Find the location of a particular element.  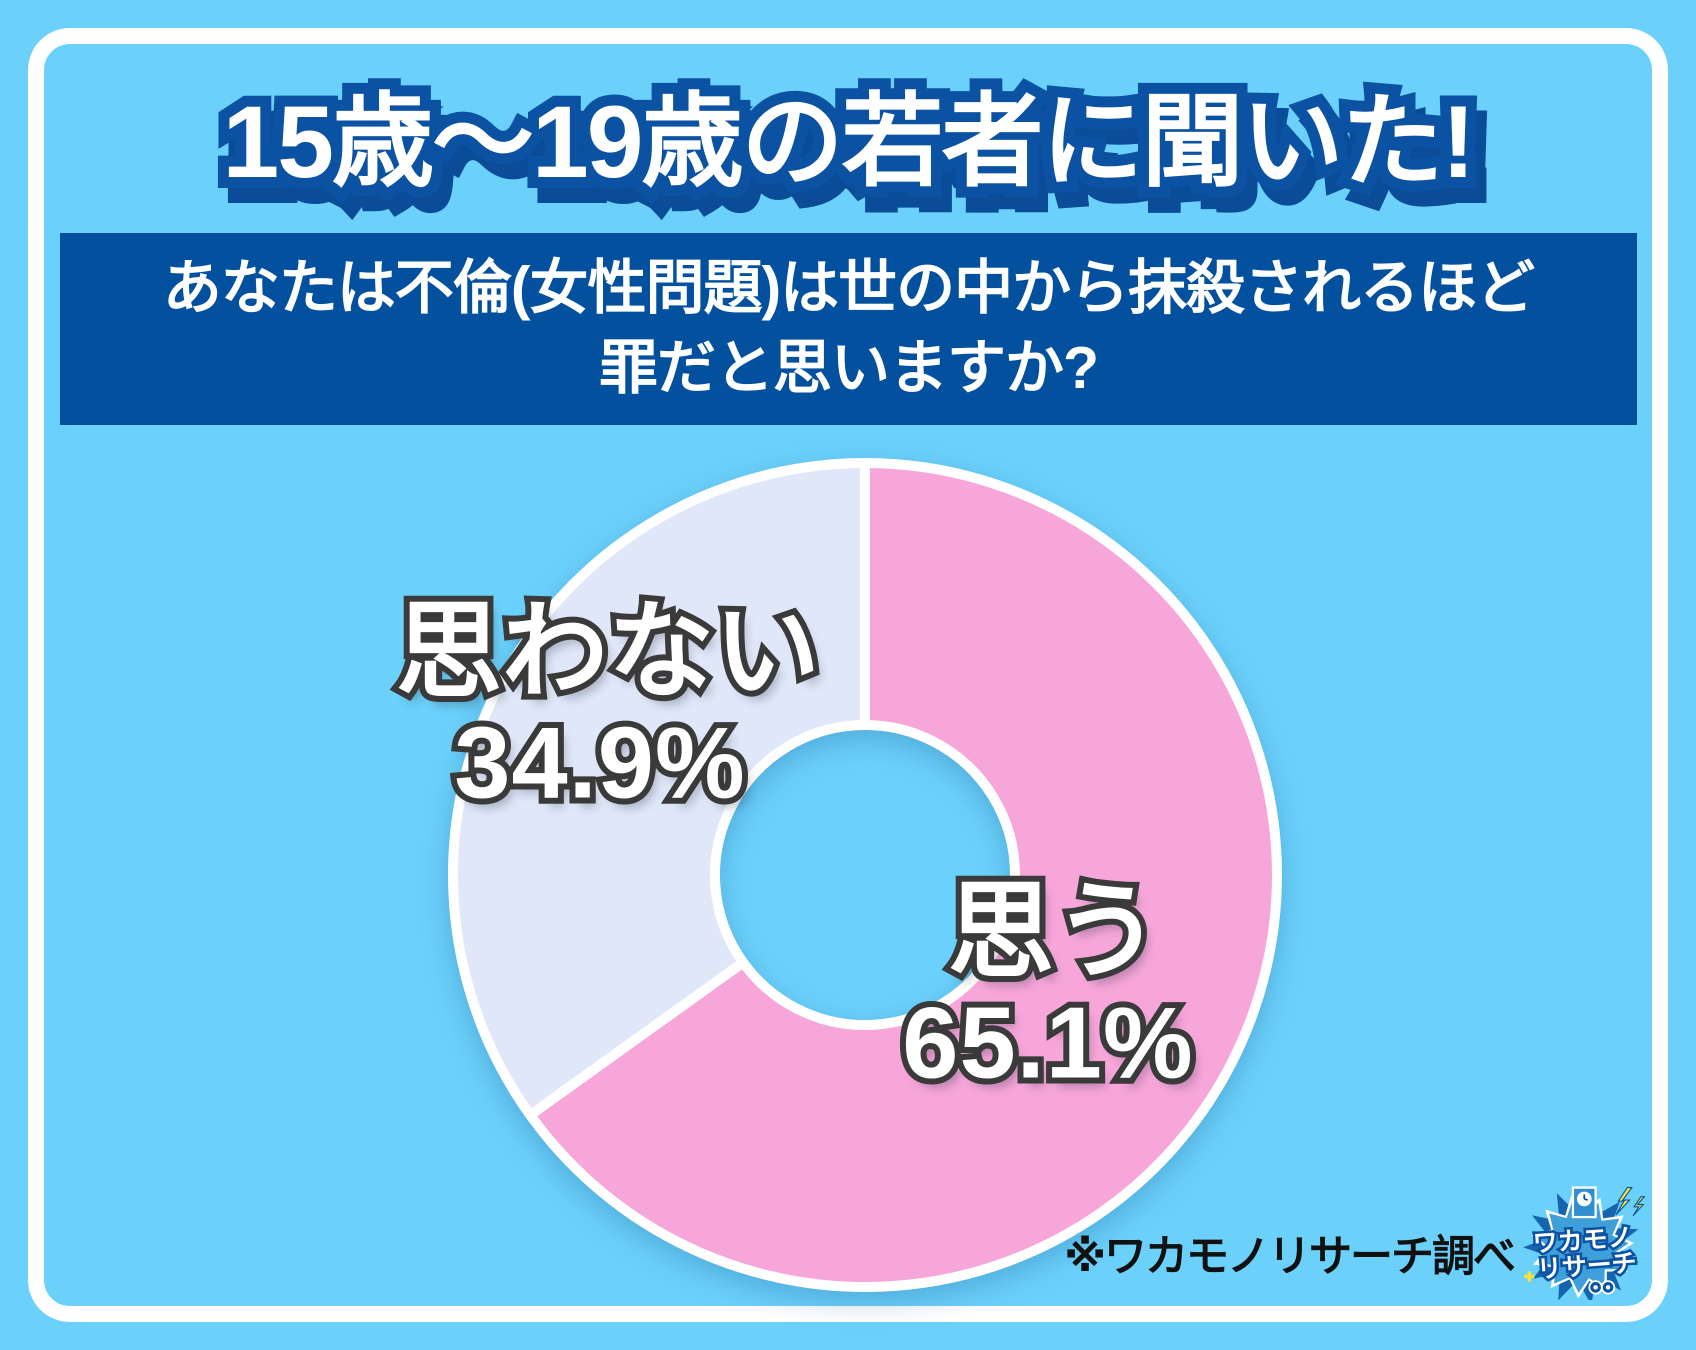

slice-label-omowanai: 思わない 思わない is located at coordinates (608, 652).